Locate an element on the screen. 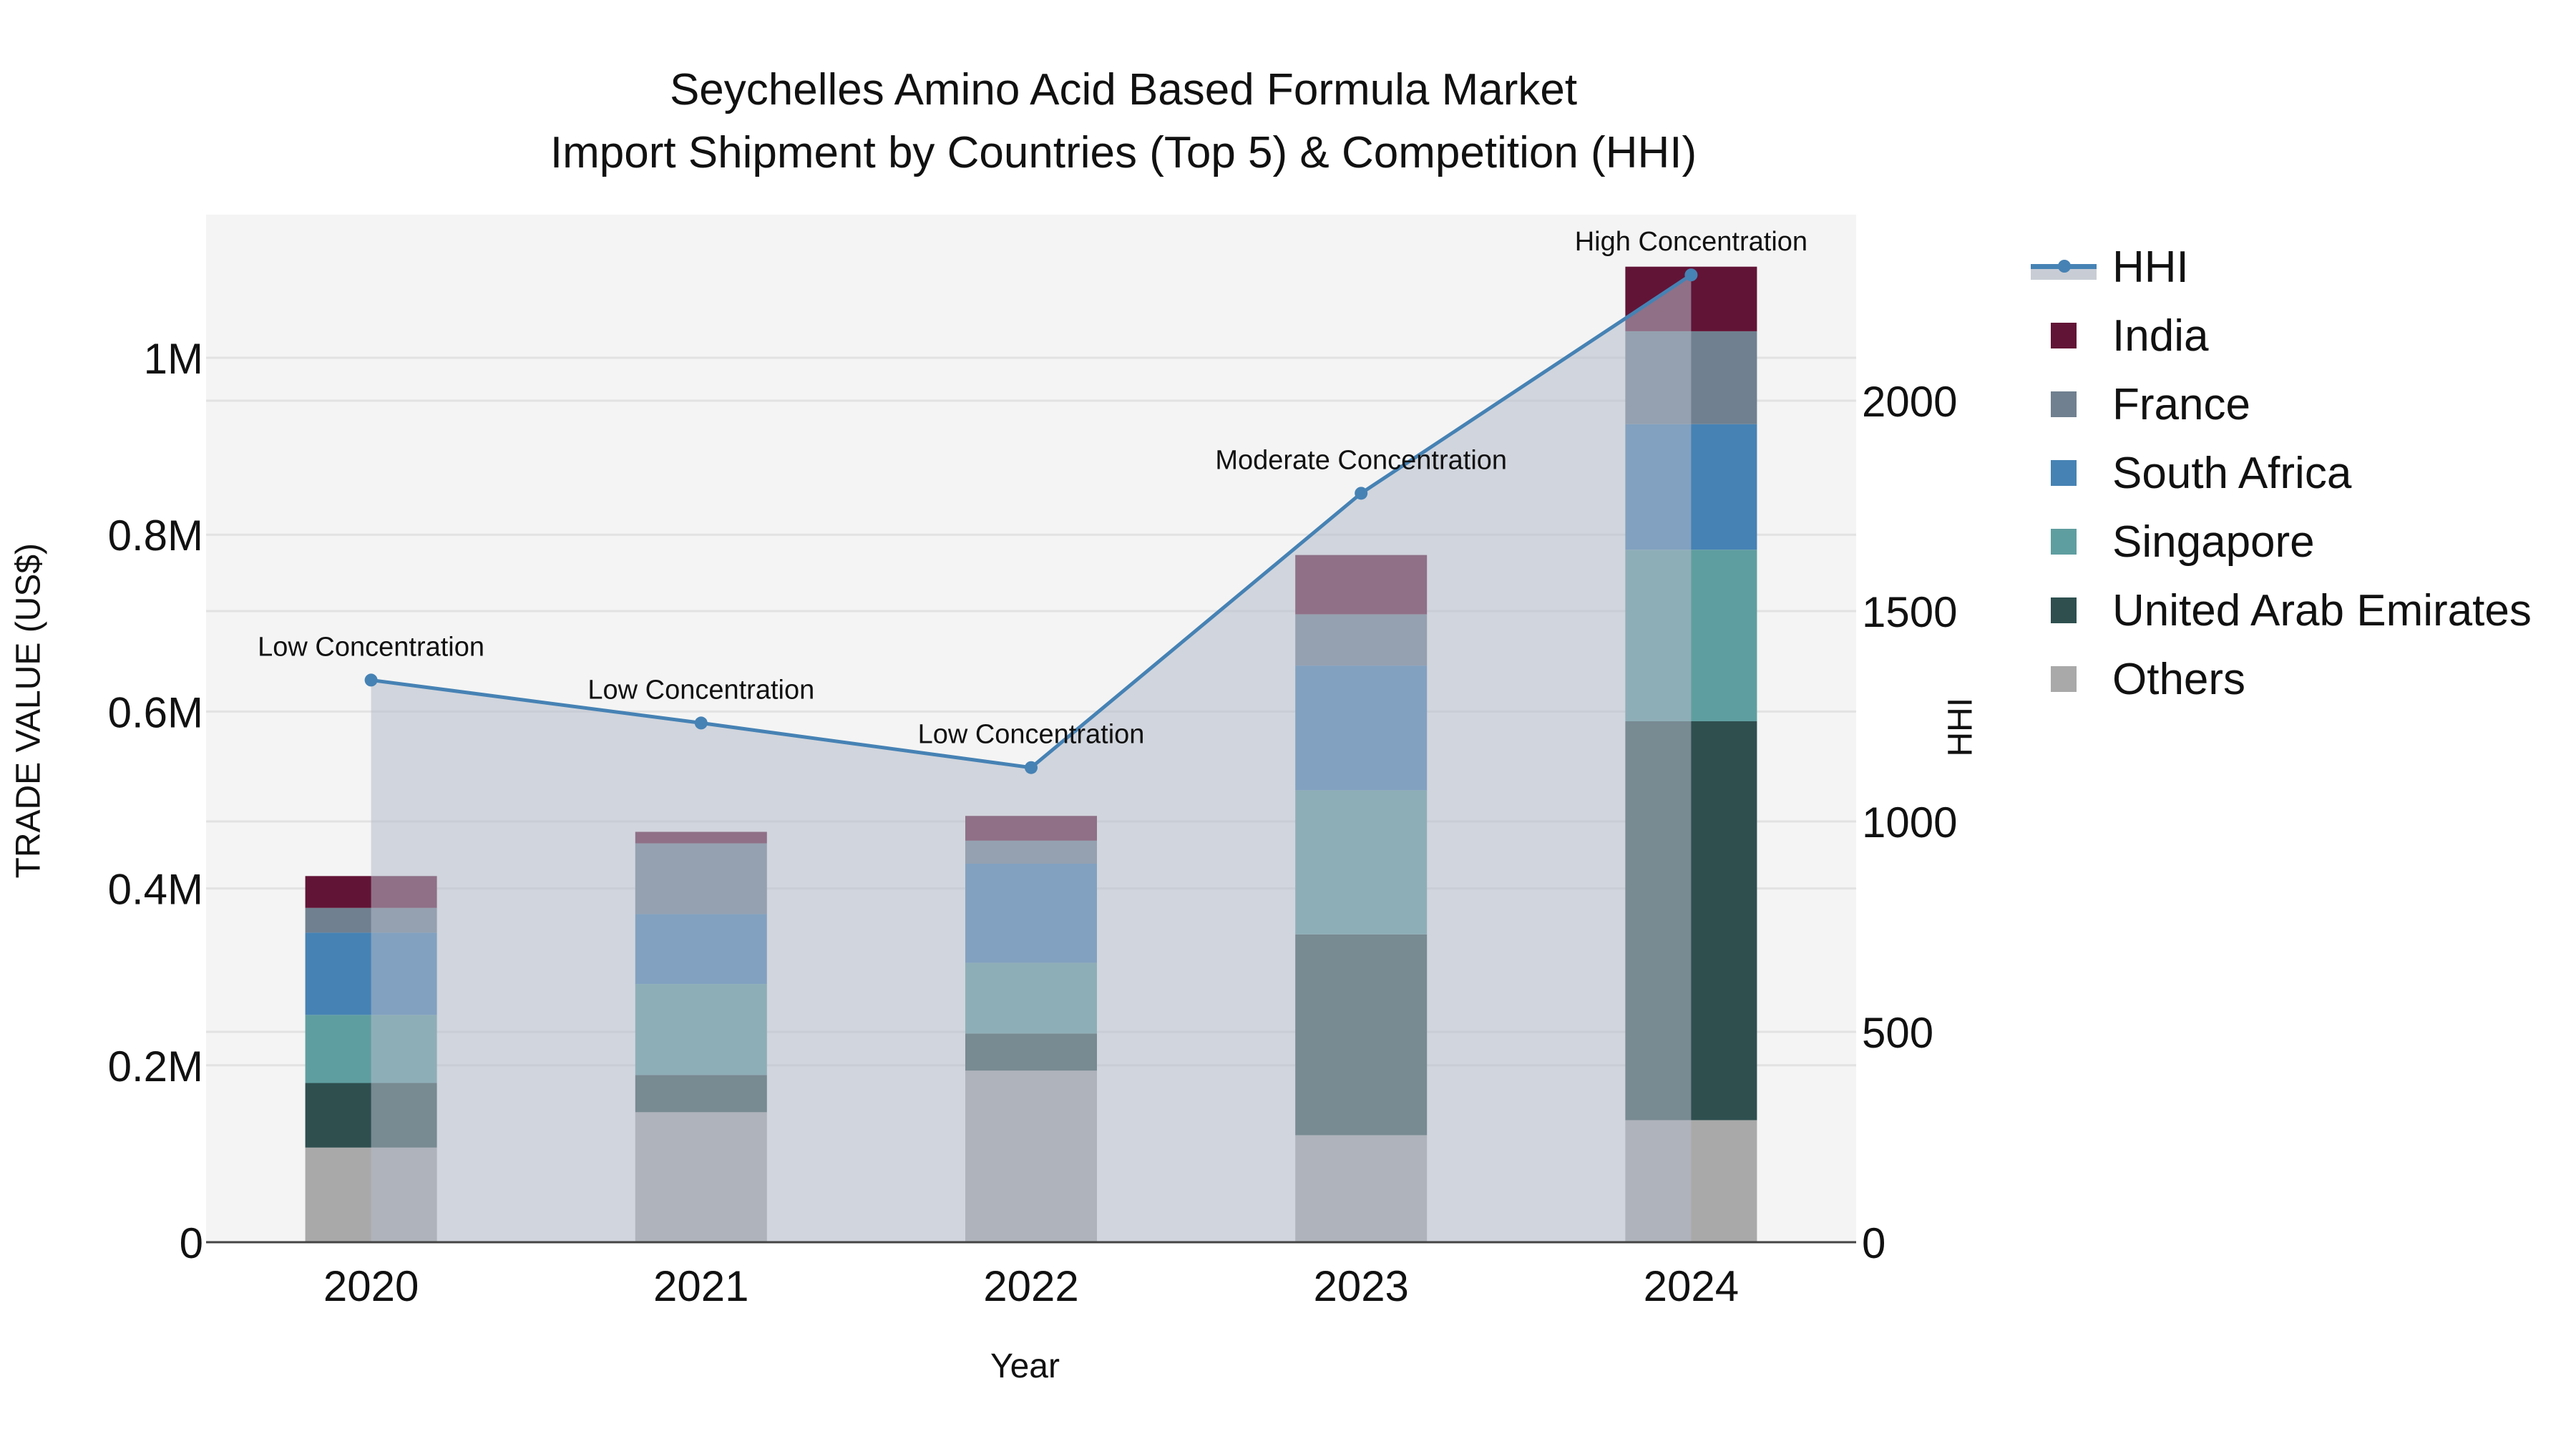  y-axis-left-ticks: 0 0.2M 0.4M 0.6M 0.8M 1M is located at coordinates (155, 801).